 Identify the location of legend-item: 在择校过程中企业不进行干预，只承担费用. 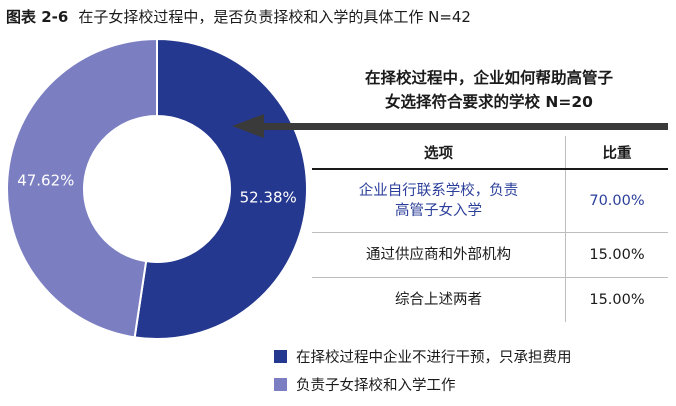
(423, 356).